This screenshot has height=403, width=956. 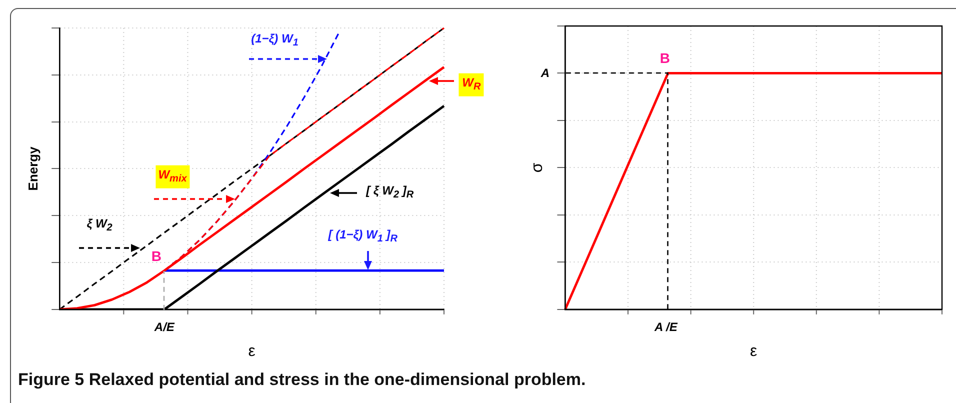 I want to click on annotation: (1−ξ) W$_{1}$, so click(x=274, y=40).